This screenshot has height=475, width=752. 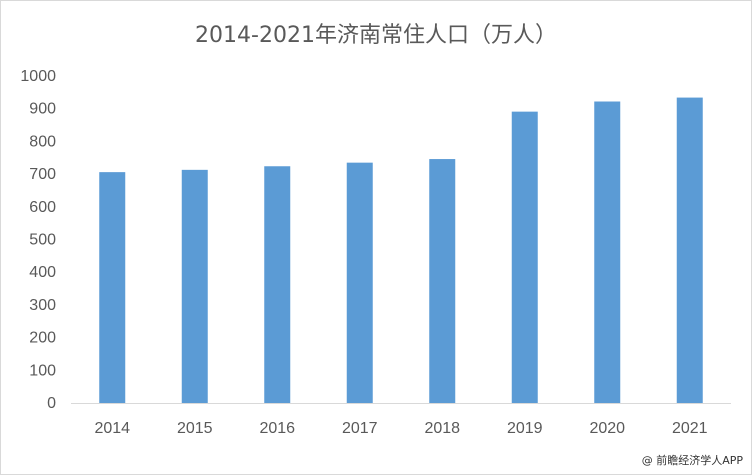 I want to click on bar-2021, so click(x=689, y=250).